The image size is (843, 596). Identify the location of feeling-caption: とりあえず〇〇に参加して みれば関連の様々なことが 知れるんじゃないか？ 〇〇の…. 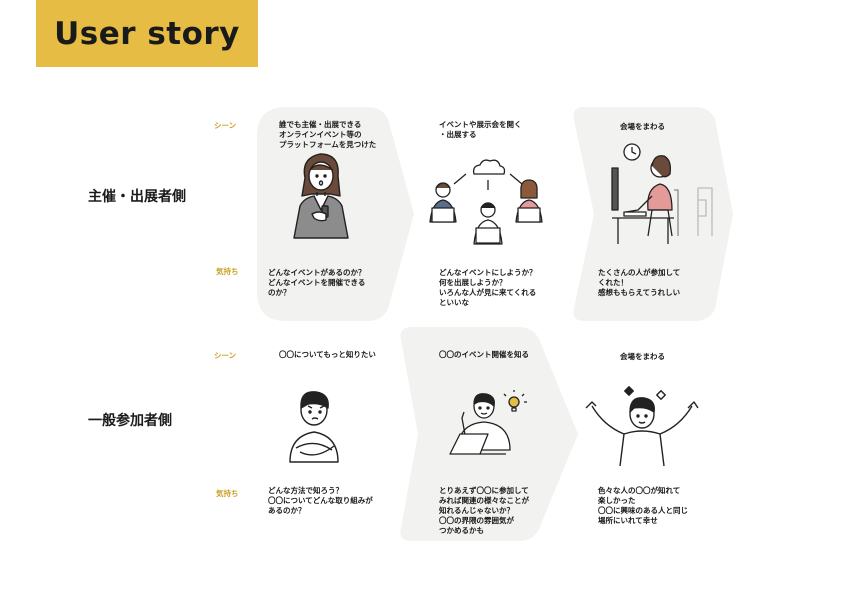
(484, 510).